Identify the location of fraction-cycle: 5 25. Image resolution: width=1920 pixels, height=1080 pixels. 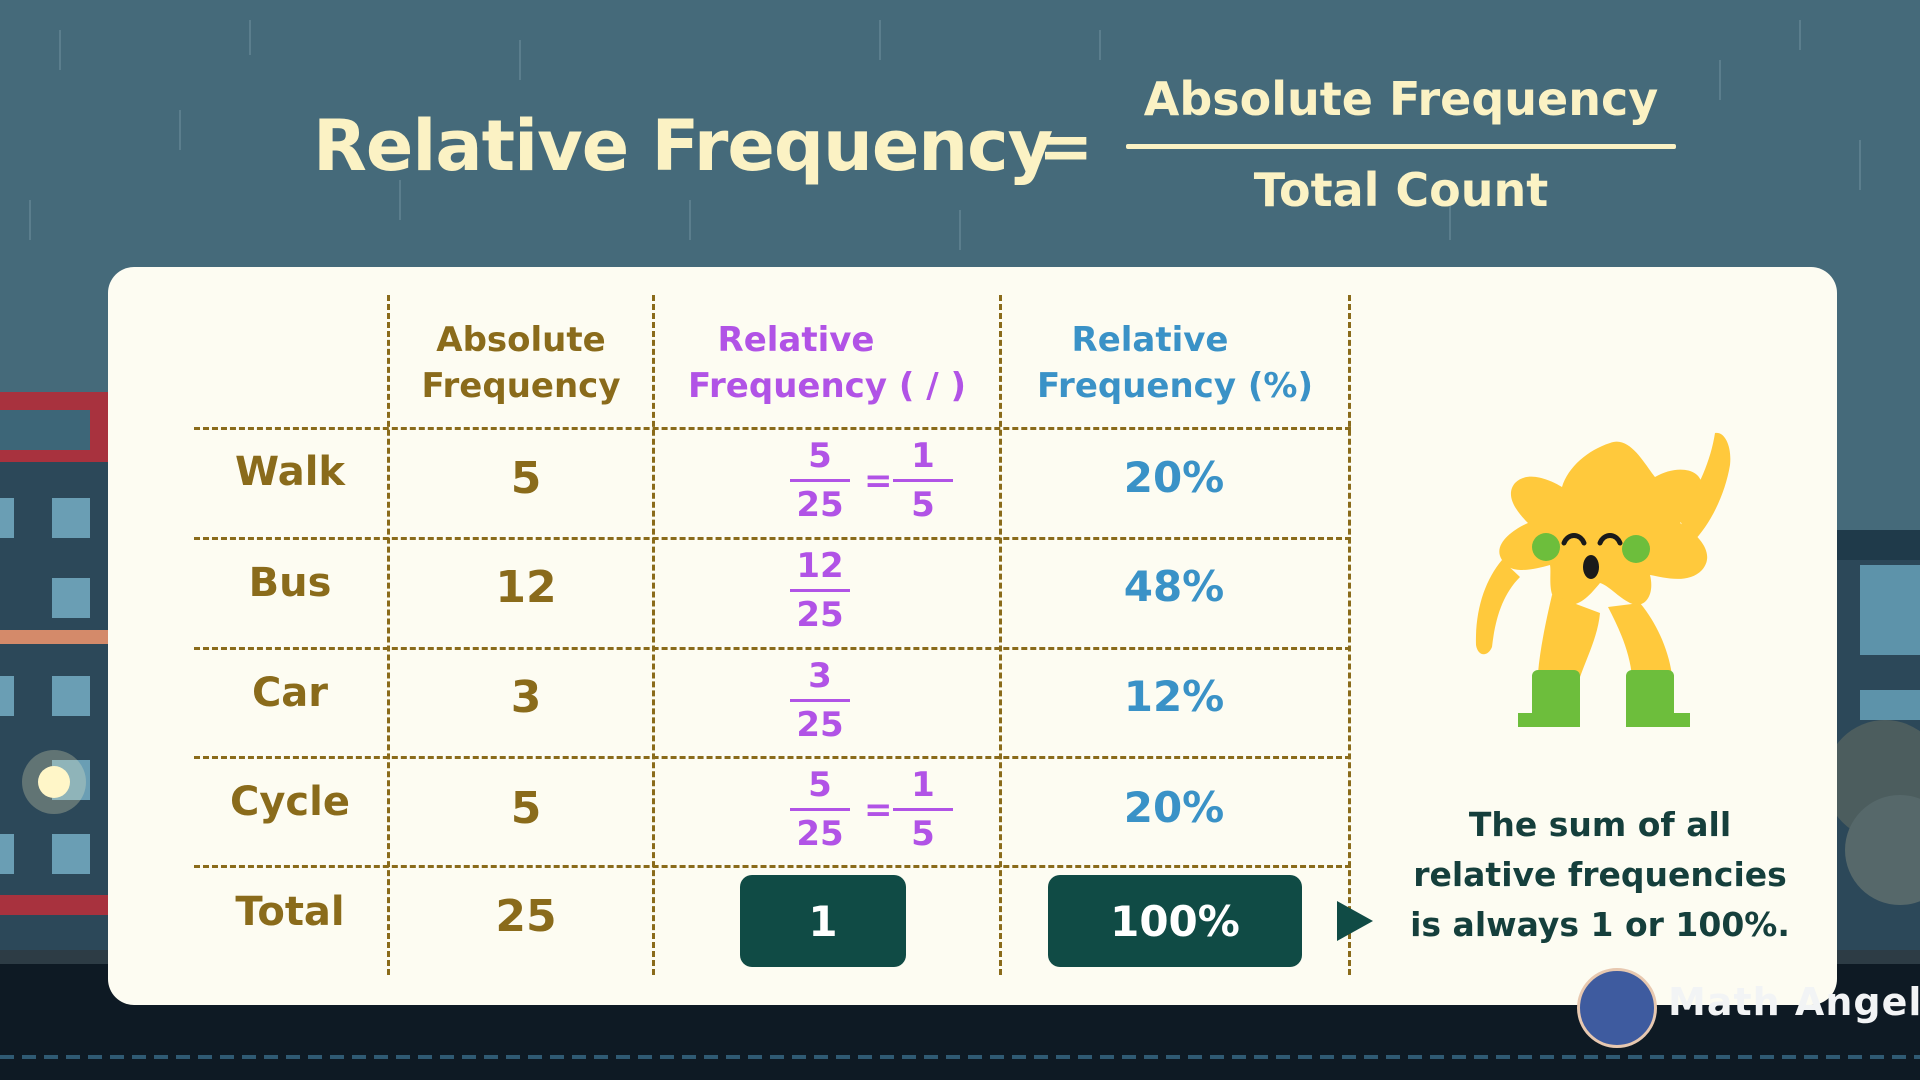
(820, 809).